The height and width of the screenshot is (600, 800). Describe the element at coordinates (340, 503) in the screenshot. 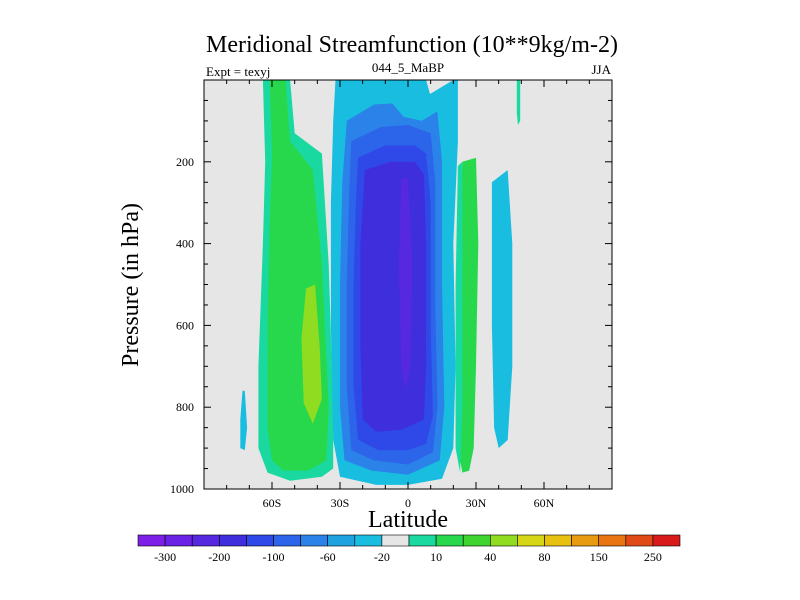

I see `x-tick-label: 30S` at that location.